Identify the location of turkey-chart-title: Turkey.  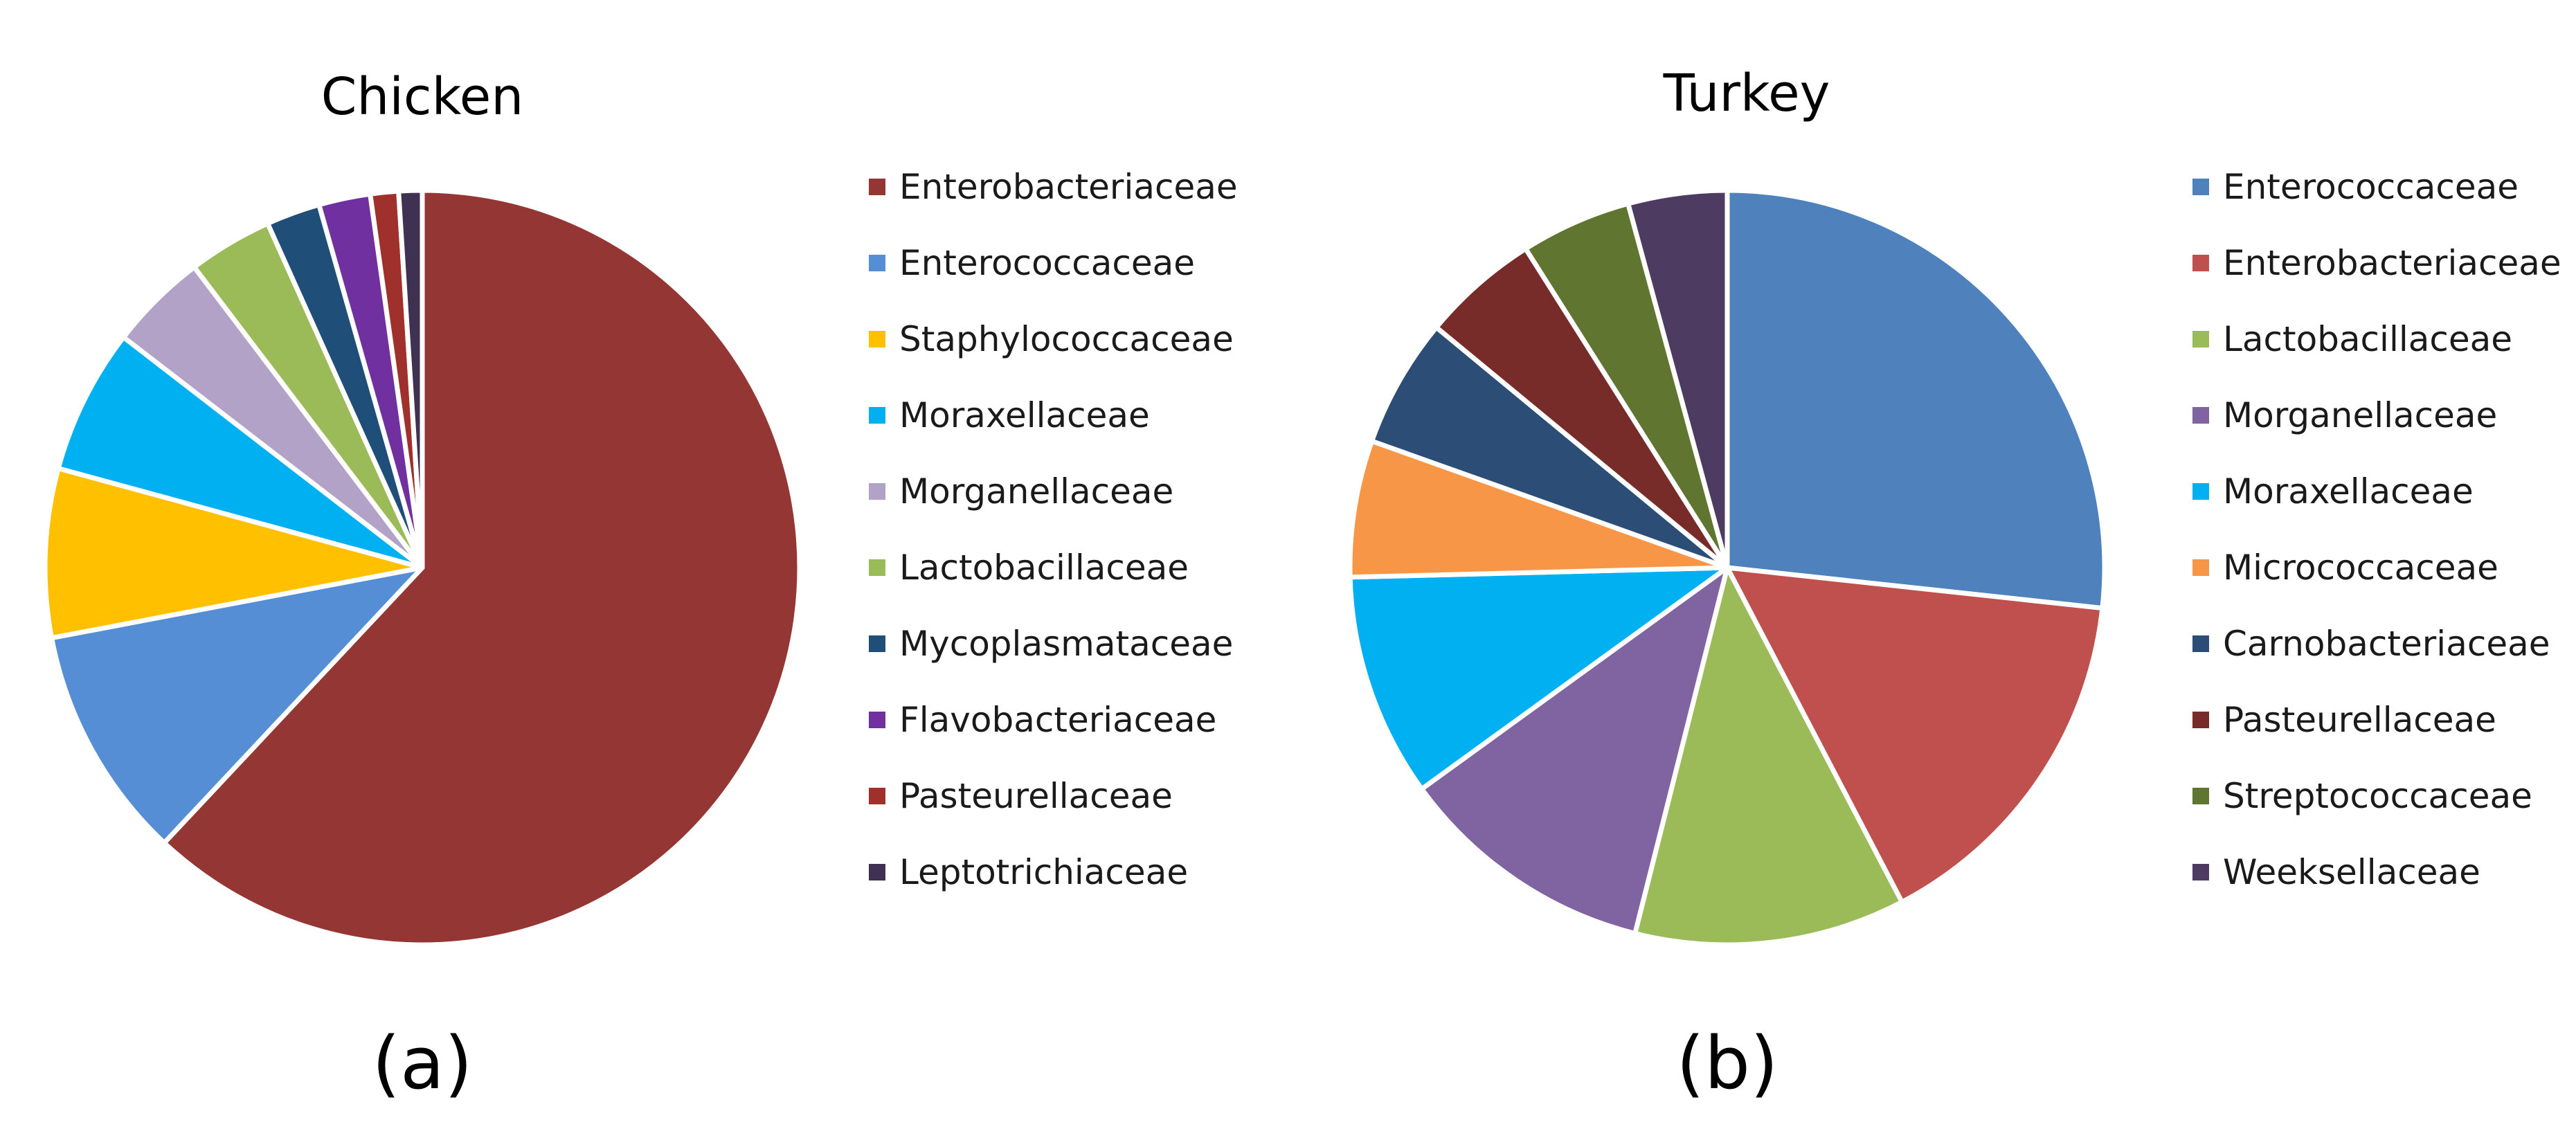
(1747, 93).